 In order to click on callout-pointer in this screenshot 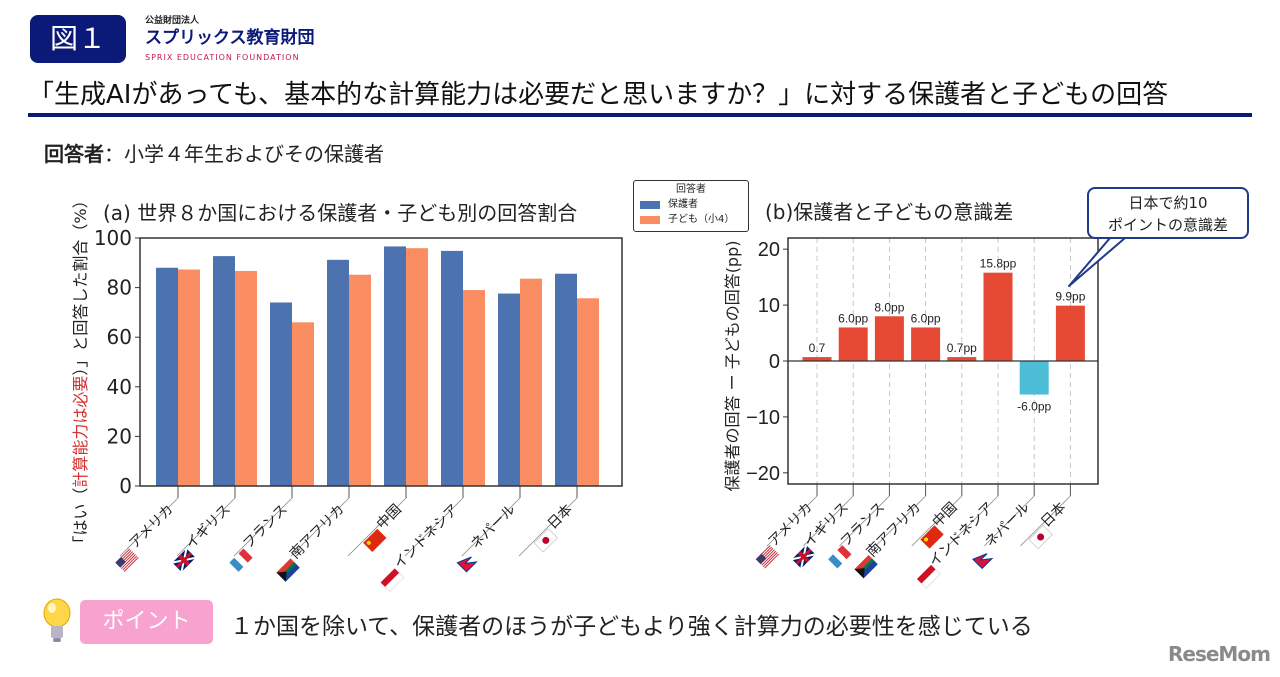, I will do `click(1097, 262)`.